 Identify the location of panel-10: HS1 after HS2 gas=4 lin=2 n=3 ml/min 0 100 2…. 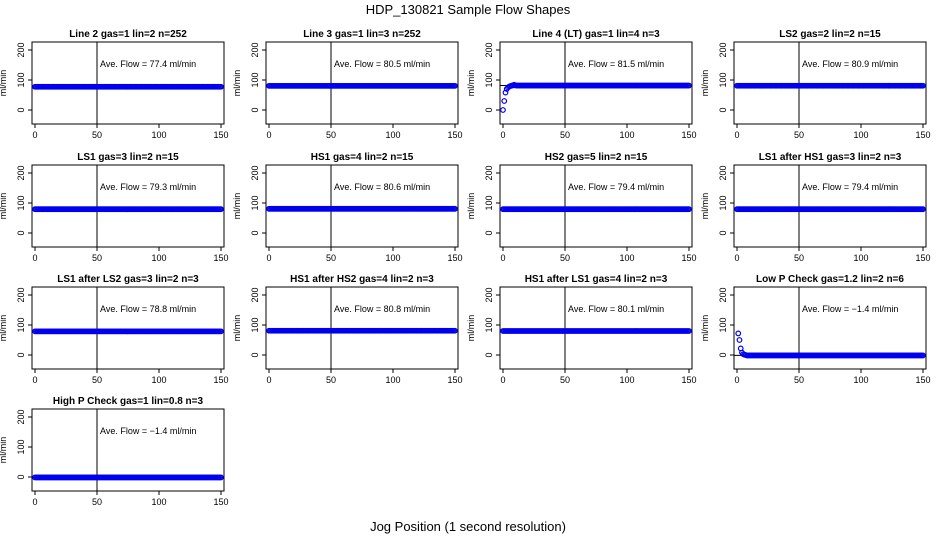
(347, 329).